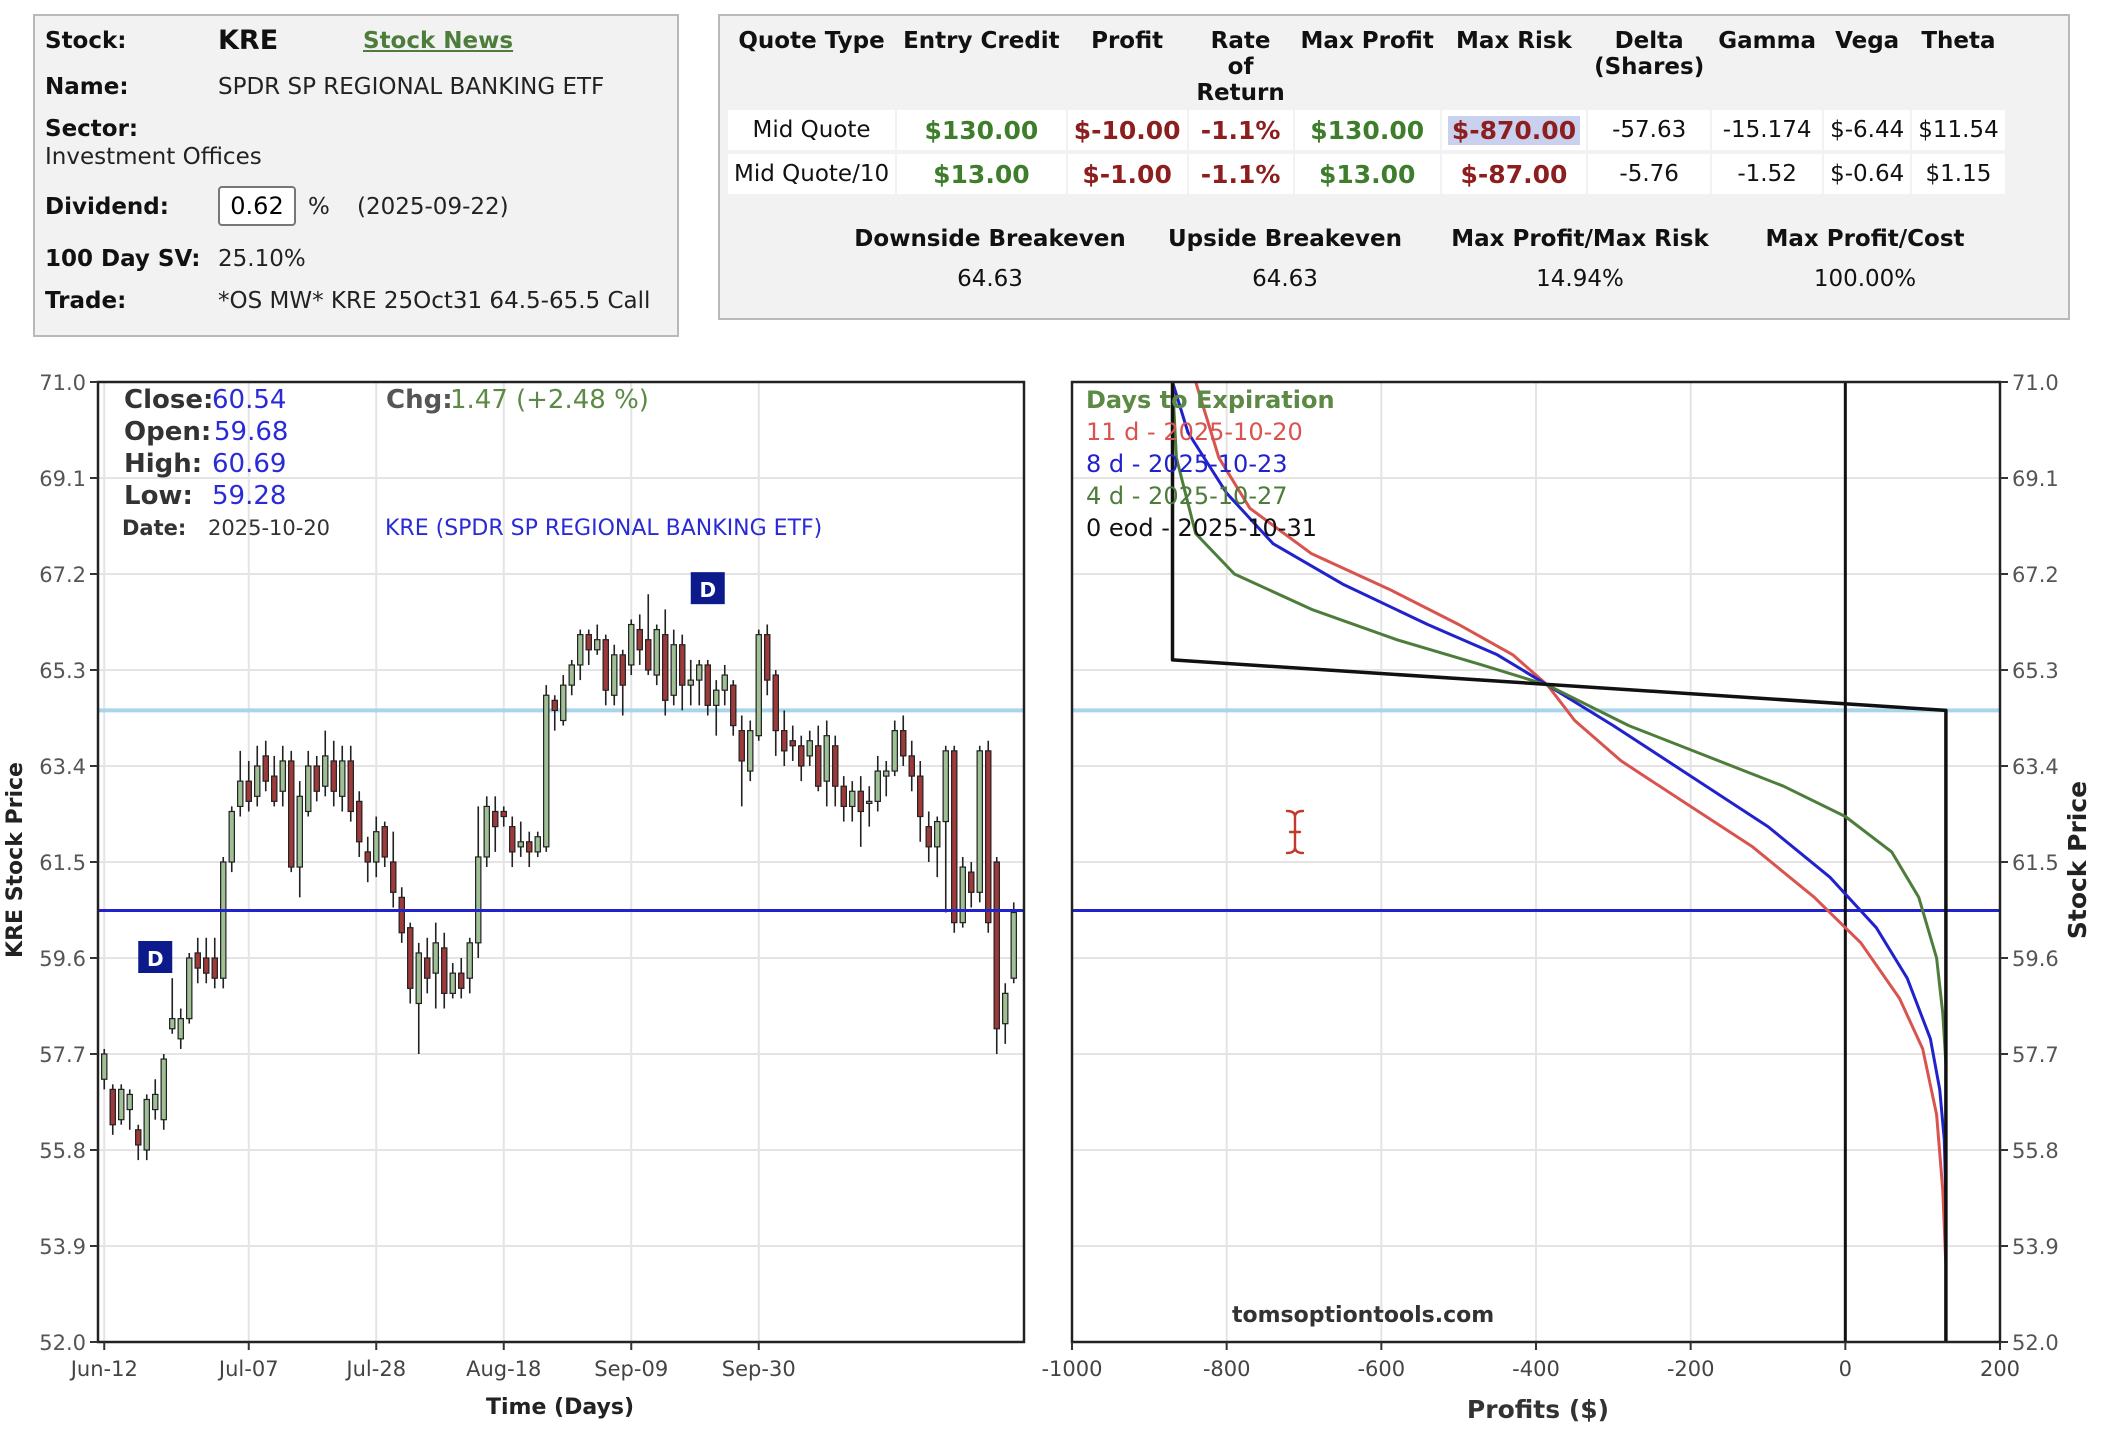 This screenshot has width=2106, height=1440. Describe the element at coordinates (1285, 259) in the screenshot. I see `upside-breakeven: Upside Breakeven 64.63` at that location.